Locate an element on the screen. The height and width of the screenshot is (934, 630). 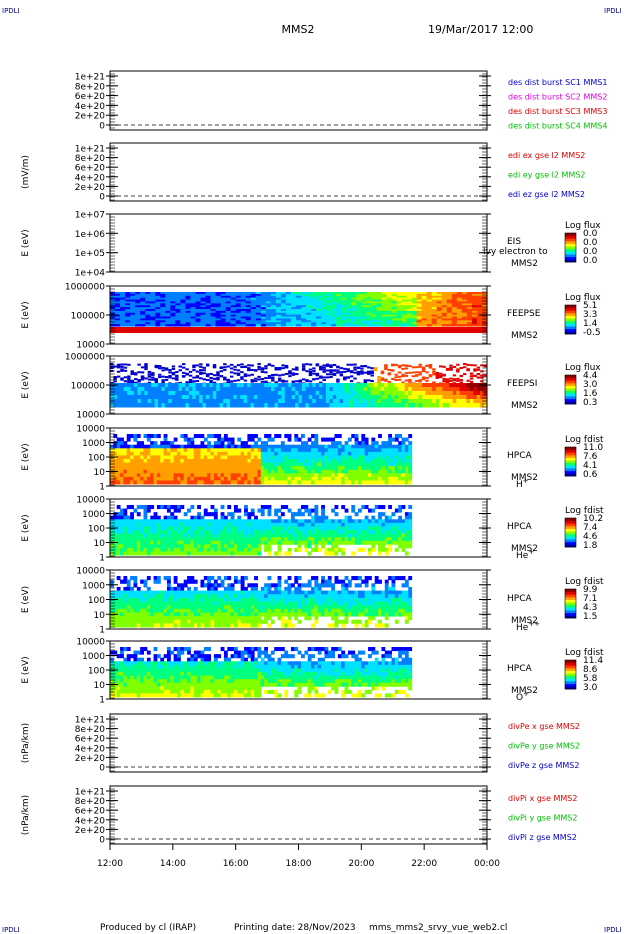
figure-title: MMS2 is located at coordinates (298, 29).